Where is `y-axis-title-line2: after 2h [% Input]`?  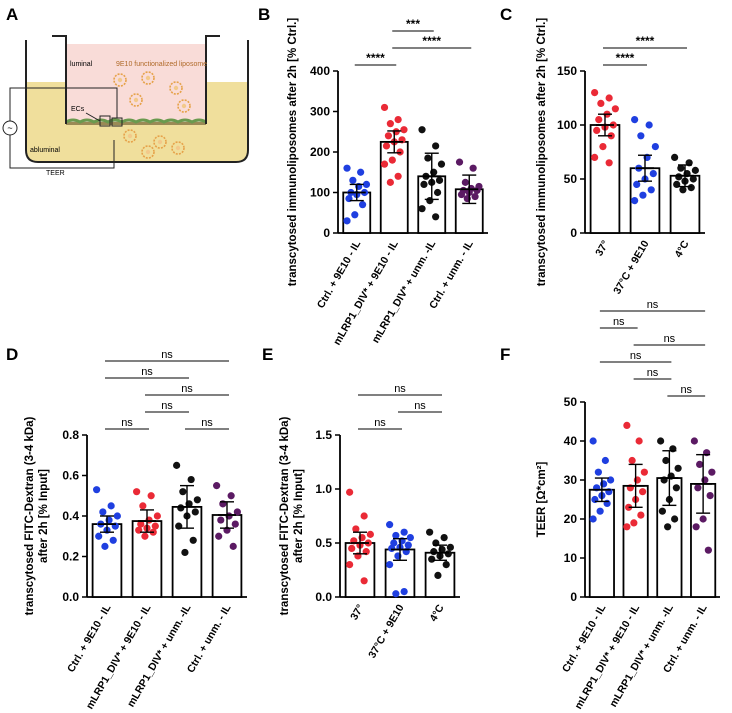 y-axis-title-line2: after 2h [% Input] is located at coordinates (299, 516).